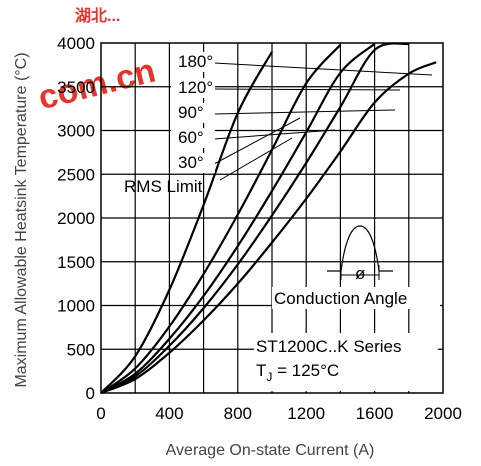 This screenshot has height=466, width=481. What do you see at coordinates (340, 298) in the screenshot?
I see `conduction-angle-label: Conduction Angle` at bounding box center [340, 298].